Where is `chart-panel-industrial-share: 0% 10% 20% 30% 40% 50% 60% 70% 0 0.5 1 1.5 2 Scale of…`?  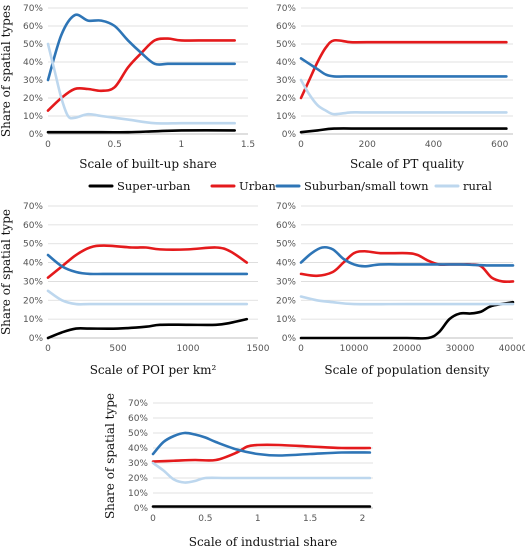
chart-panel-industrial-share: 0% 10% 20% 30% 40% 50% 60% 70% 0 0.5 1 1.5 2 Scale of… is located at coordinates (238, 471).